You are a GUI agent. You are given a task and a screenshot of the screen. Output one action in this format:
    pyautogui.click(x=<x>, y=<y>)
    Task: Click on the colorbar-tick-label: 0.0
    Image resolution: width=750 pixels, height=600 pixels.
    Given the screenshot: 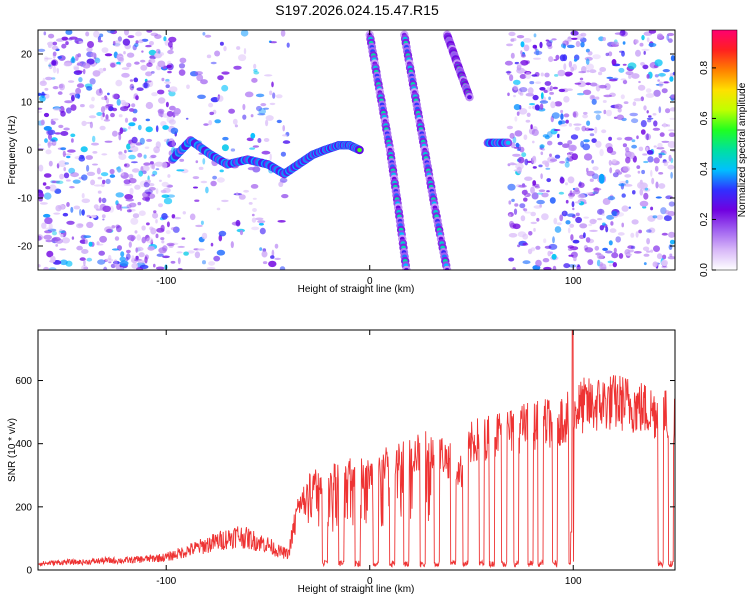 What is the action you would take?
    pyautogui.click(x=704, y=270)
    